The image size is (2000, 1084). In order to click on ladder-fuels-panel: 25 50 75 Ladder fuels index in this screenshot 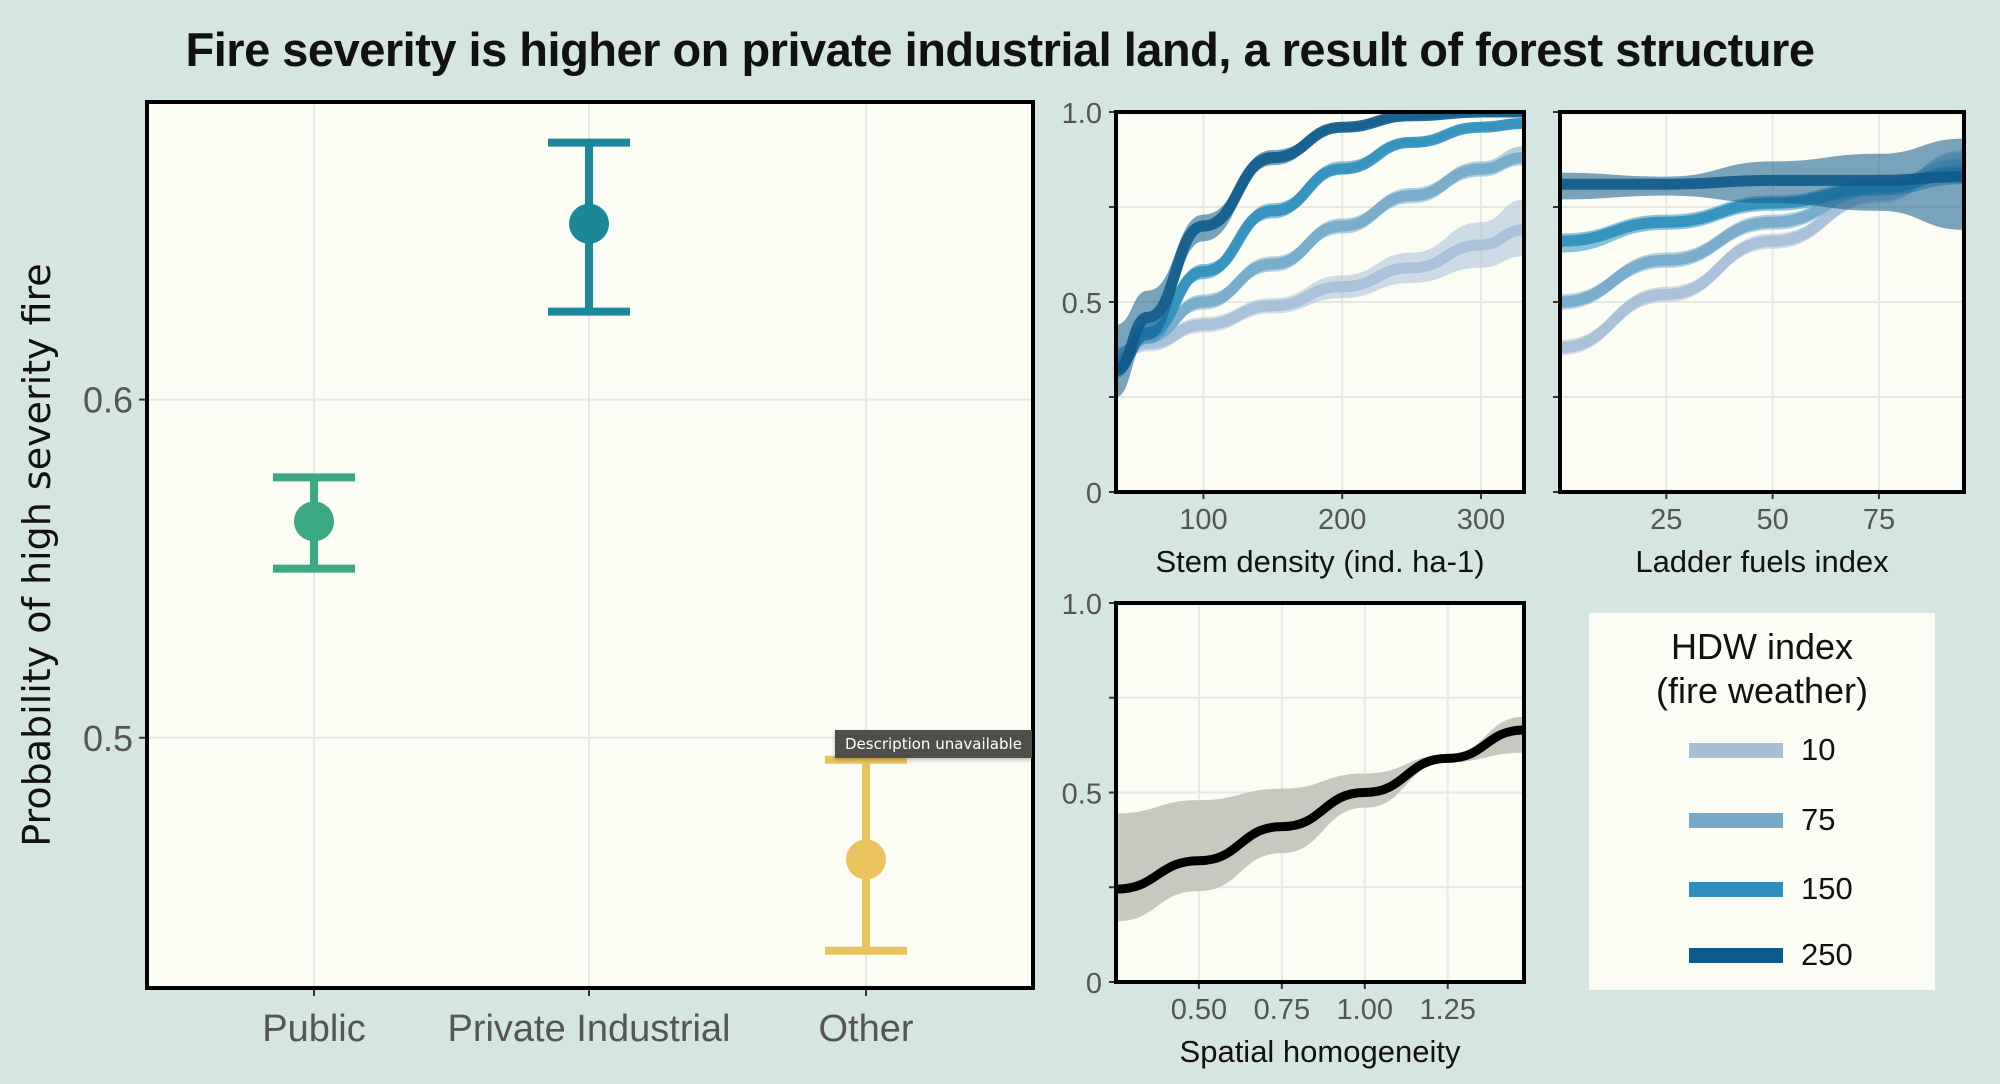, I will do `click(1759, 344)`.